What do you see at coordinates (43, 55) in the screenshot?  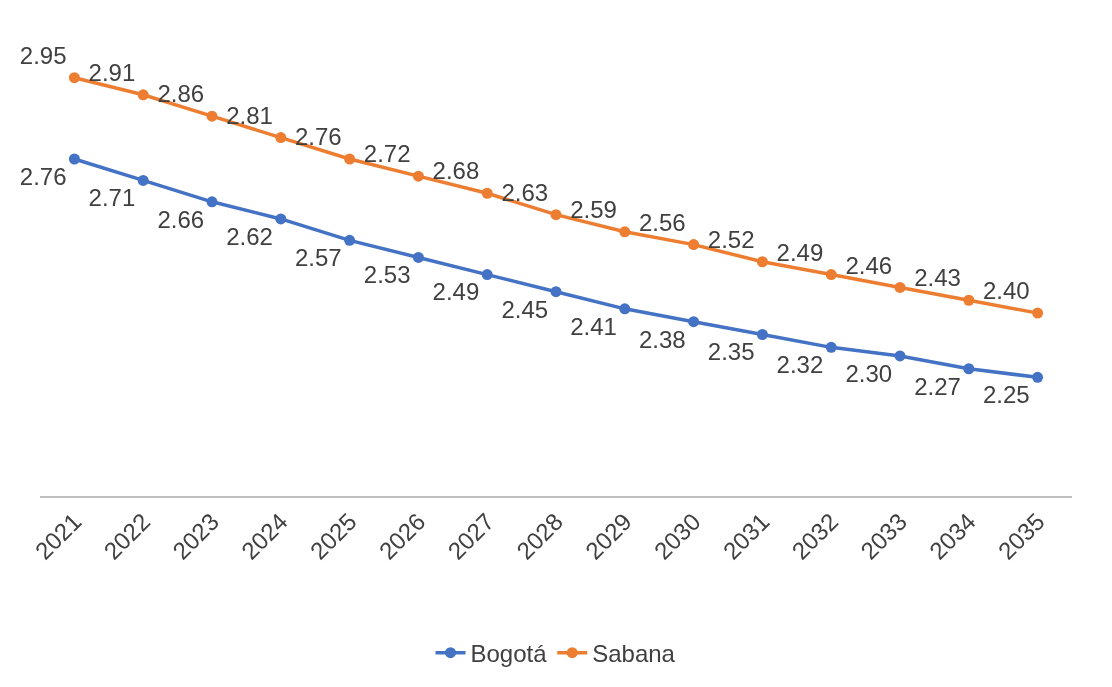 I see `data-label: 2.95` at bounding box center [43, 55].